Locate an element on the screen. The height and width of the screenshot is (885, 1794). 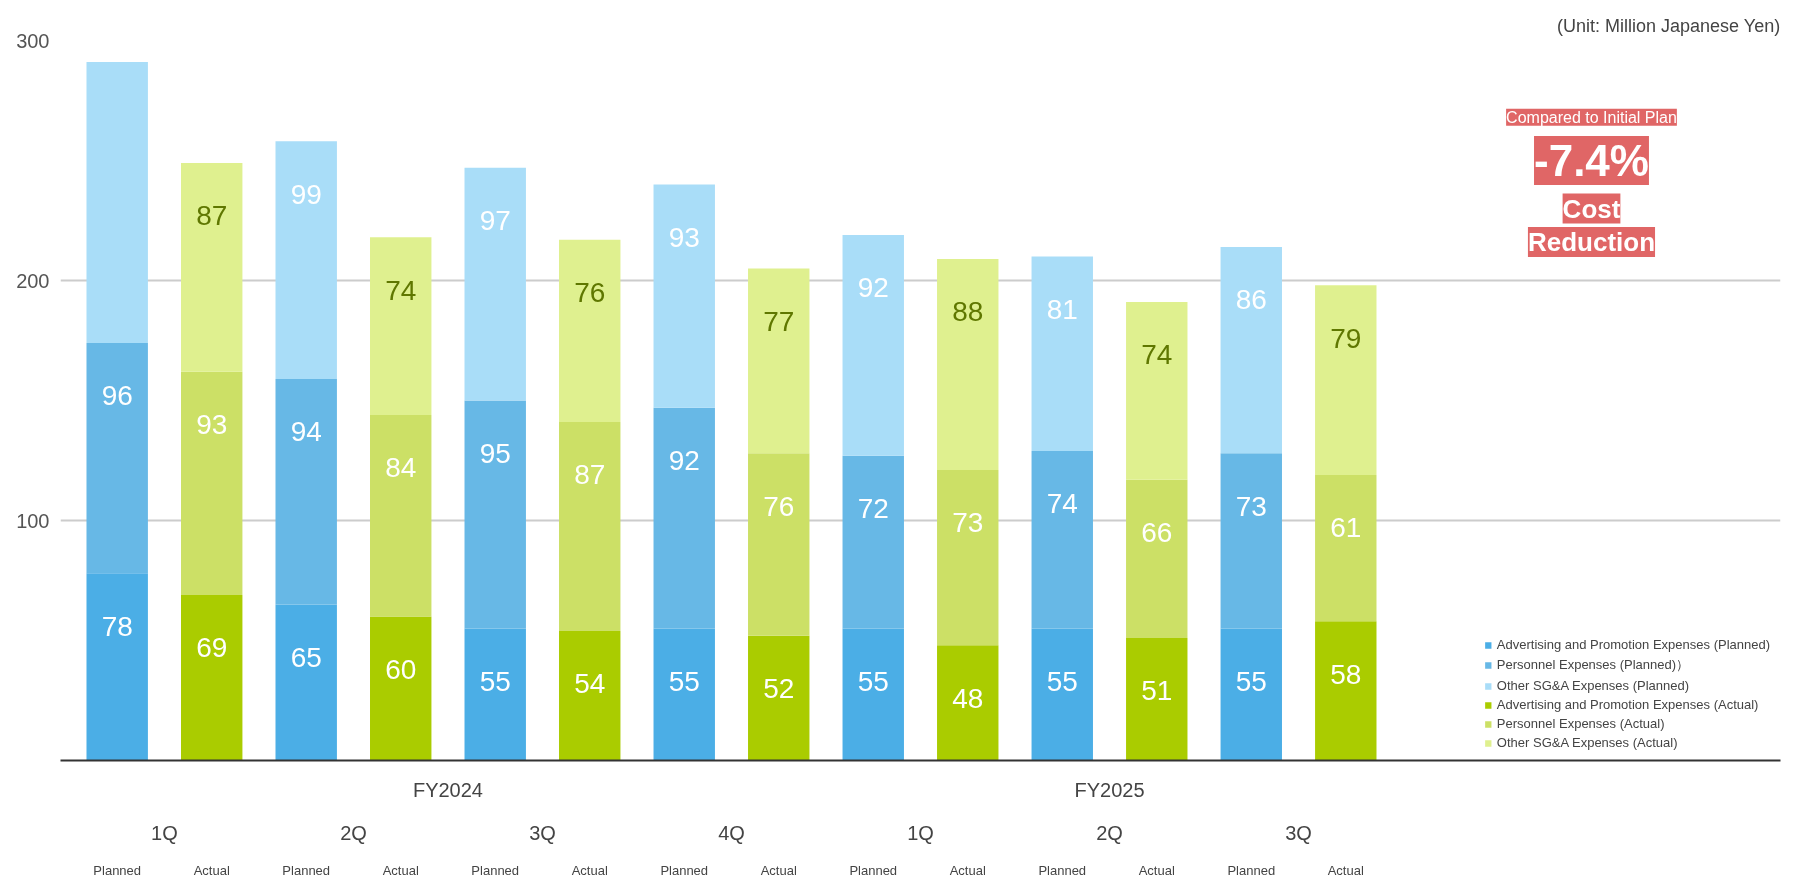
data-label: 88 is located at coordinates (968, 312).